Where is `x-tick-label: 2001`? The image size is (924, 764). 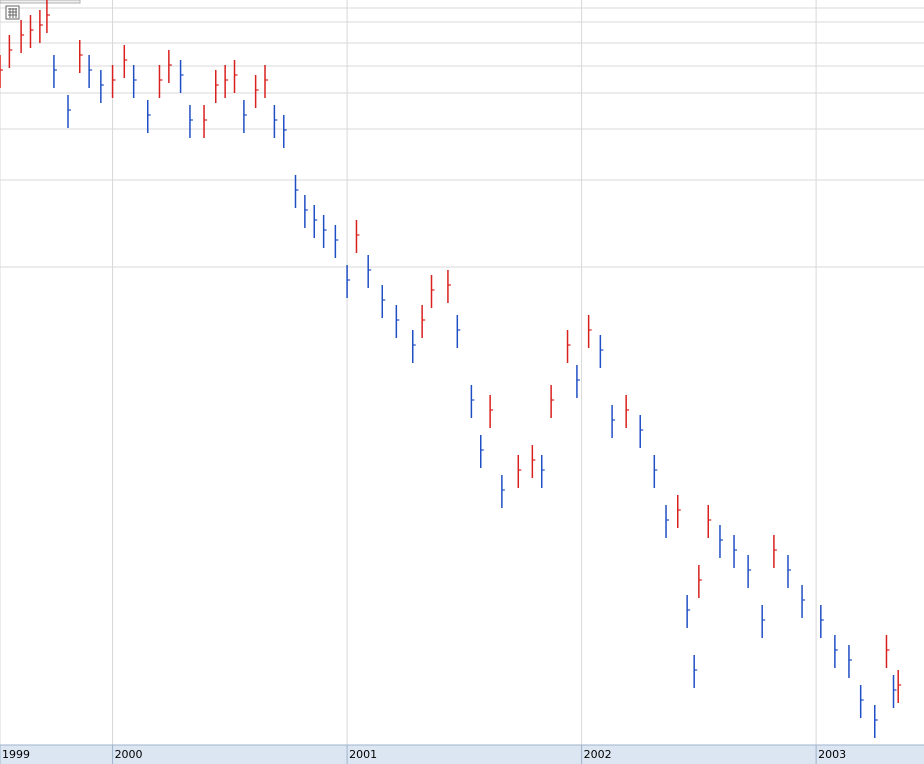
x-tick-label: 2001 is located at coordinates (363, 754).